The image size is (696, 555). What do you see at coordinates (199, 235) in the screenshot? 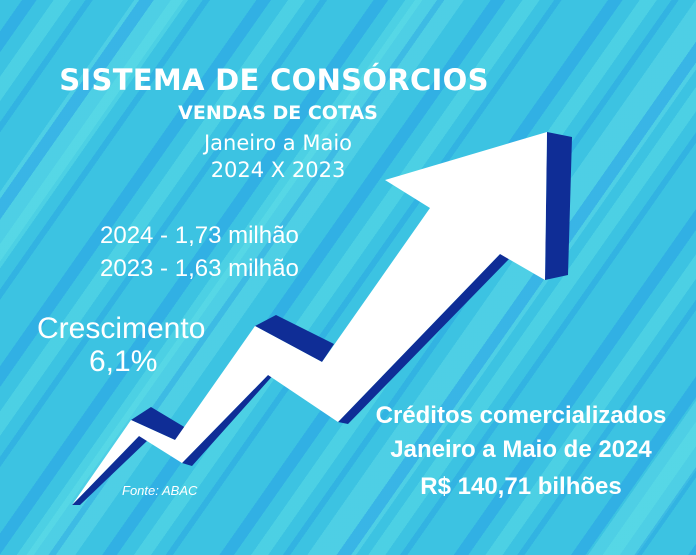
I see `sales-2024: 2024 - 1,73 milhão` at bounding box center [199, 235].